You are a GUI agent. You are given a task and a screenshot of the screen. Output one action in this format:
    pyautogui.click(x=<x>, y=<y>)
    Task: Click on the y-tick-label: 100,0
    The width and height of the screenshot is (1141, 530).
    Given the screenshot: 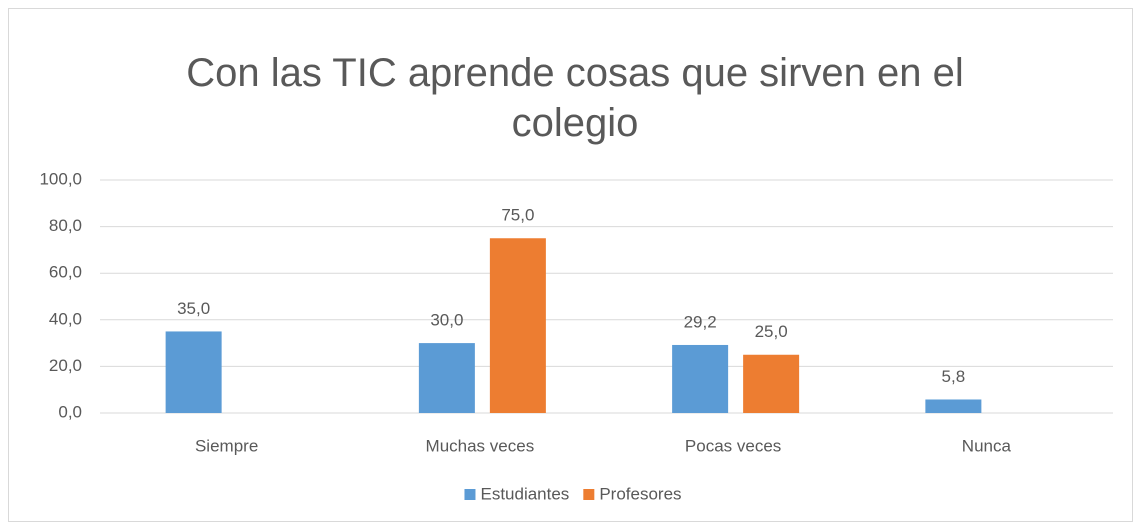 What is the action you would take?
    pyautogui.click(x=60, y=178)
    